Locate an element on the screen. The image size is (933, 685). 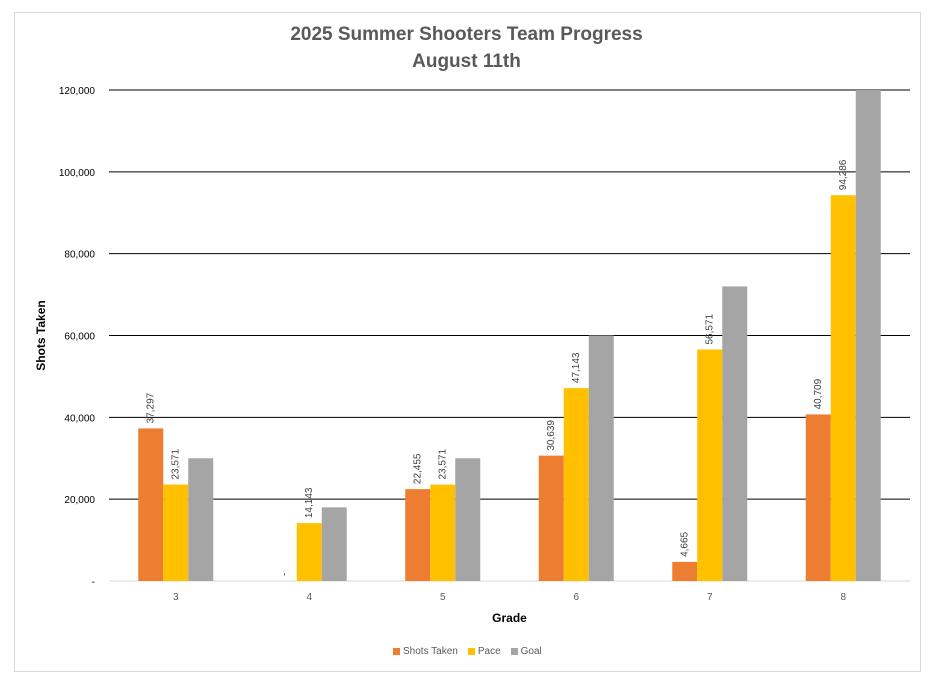
legend-swatch-pace is located at coordinates (471, 651).